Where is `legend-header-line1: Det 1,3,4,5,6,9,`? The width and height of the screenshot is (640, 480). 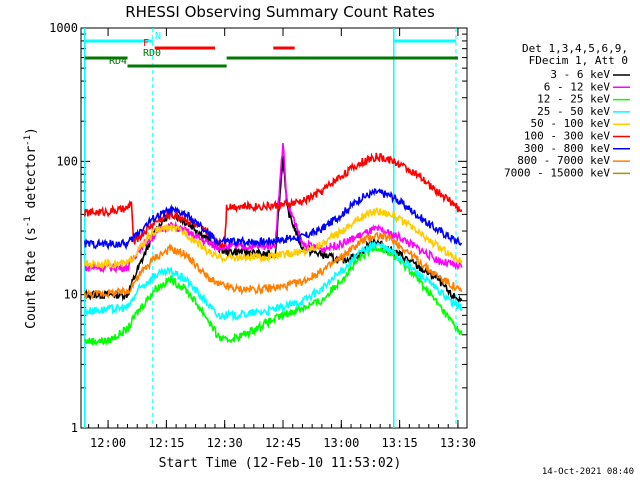 legend-header-line1: Det 1,3,4,5,6,9, is located at coordinates (575, 48).